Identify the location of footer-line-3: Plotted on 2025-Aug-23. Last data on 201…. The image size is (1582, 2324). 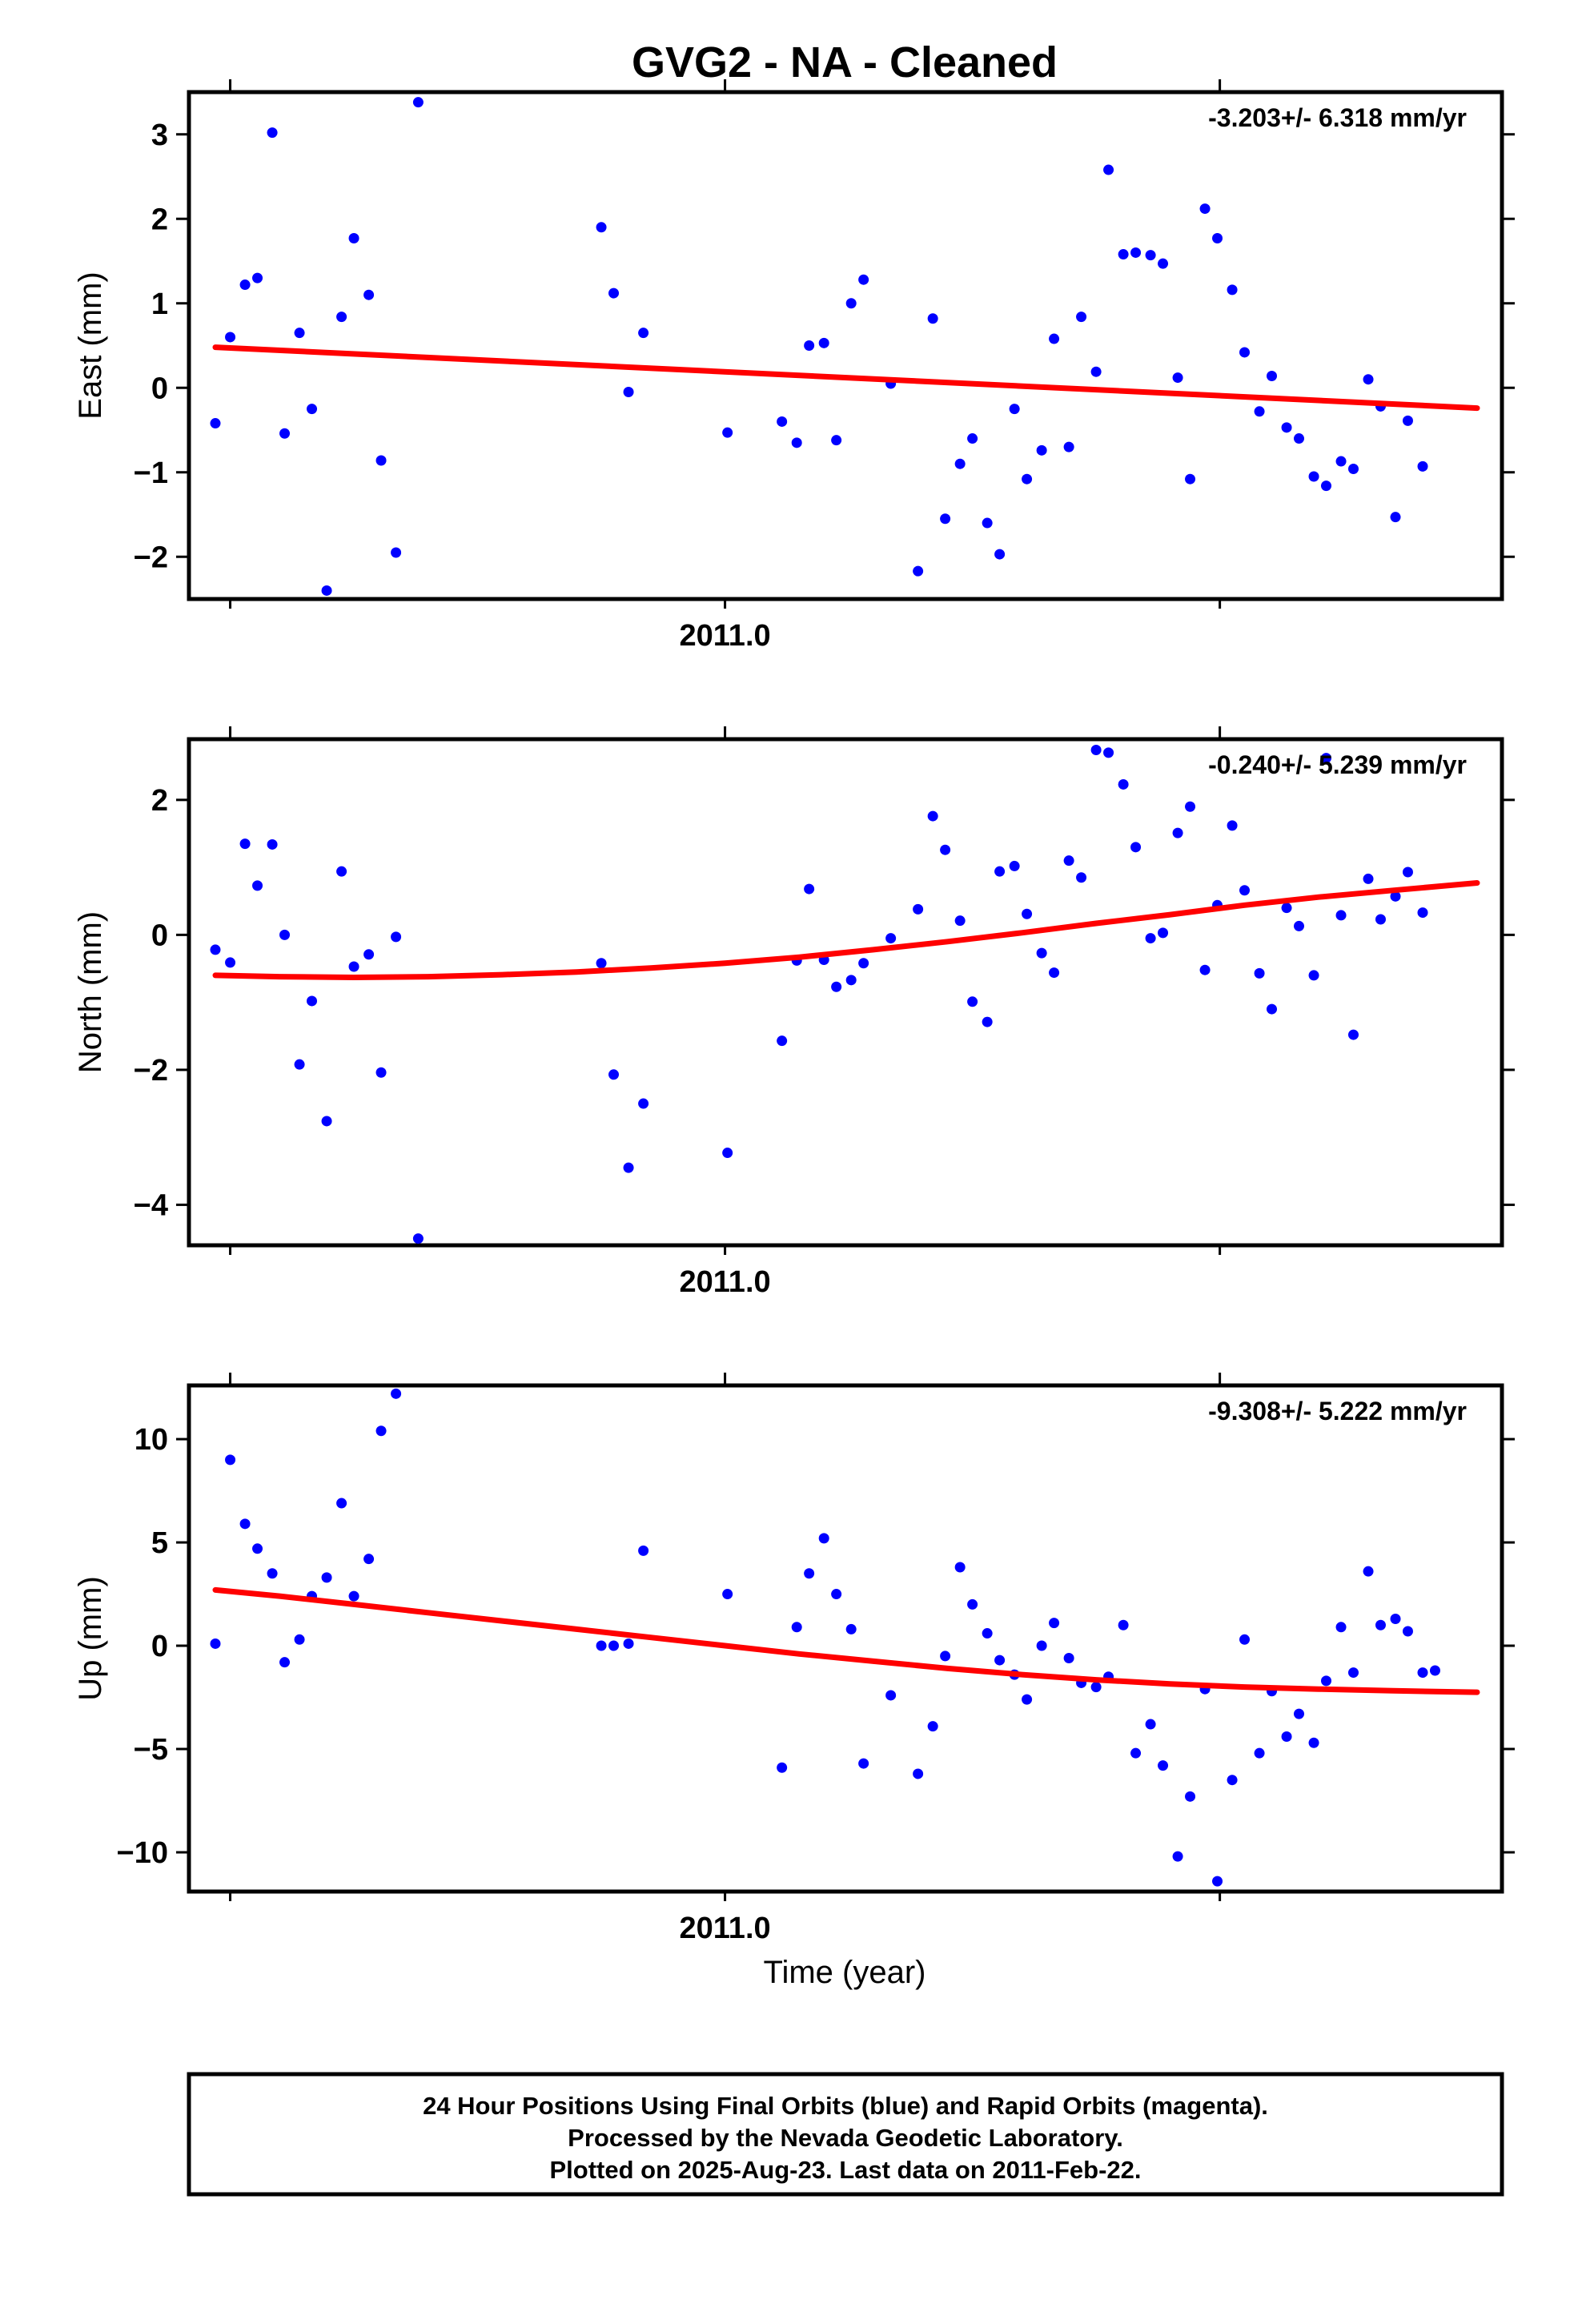
(845, 2170).